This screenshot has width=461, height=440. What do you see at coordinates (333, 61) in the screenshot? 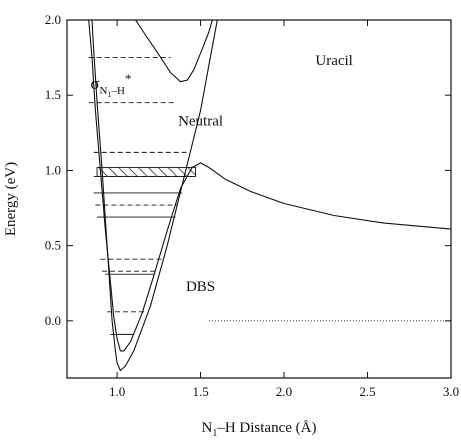
I see `annotation-uracil: Uracil` at bounding box center [333, 61].